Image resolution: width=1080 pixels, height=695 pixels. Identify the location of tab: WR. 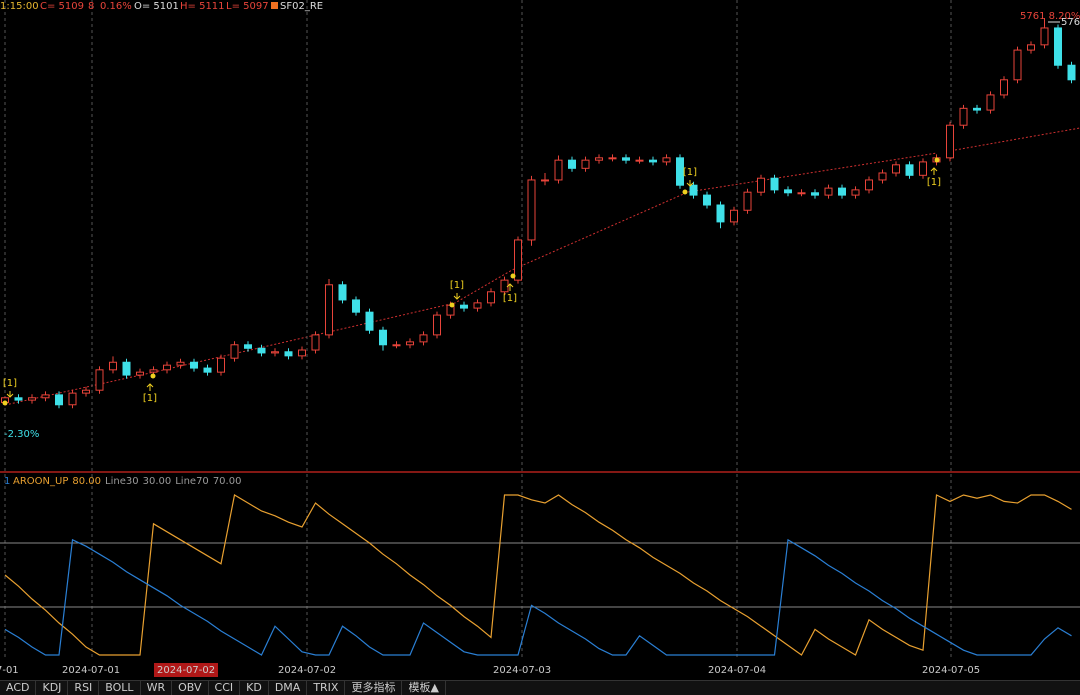
(157, 688).